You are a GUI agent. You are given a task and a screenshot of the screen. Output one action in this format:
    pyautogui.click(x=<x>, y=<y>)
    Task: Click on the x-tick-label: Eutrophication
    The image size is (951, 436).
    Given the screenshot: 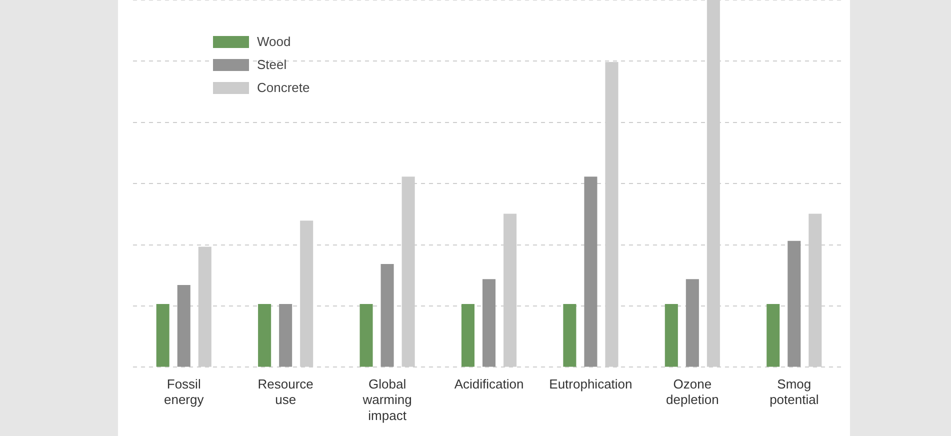 What is the action you would take?
    pyautogui.click(x=590, y=384)
    